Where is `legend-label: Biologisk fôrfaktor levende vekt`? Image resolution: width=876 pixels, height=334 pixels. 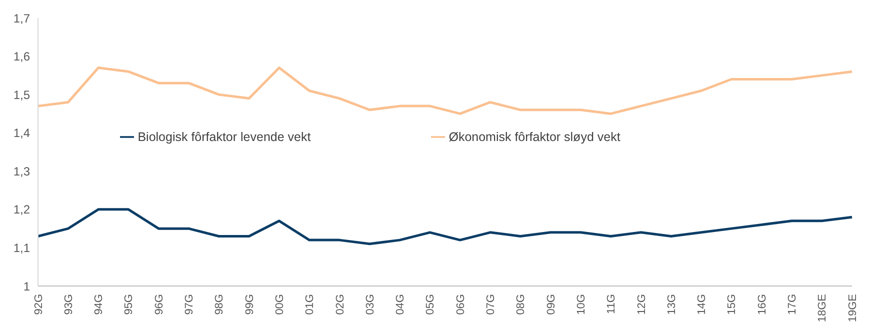 legend-label: Biologisk fôrfaktor levende vekt is located at coordinates (224, 137).